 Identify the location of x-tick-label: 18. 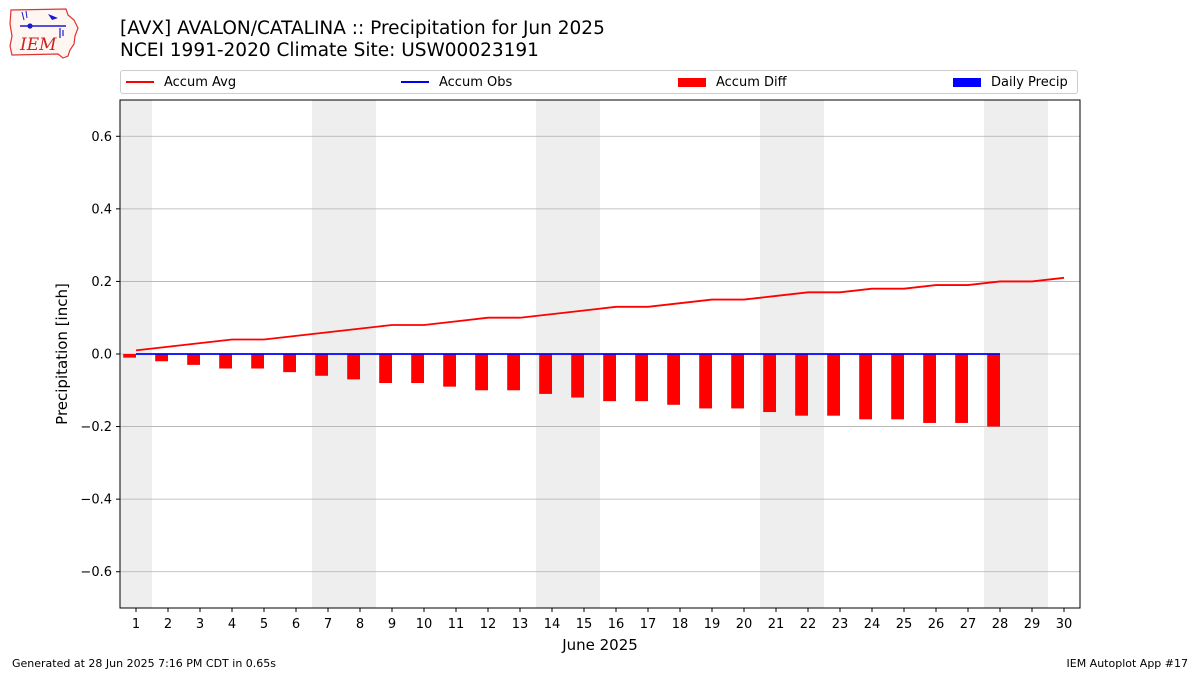
(680, 624).